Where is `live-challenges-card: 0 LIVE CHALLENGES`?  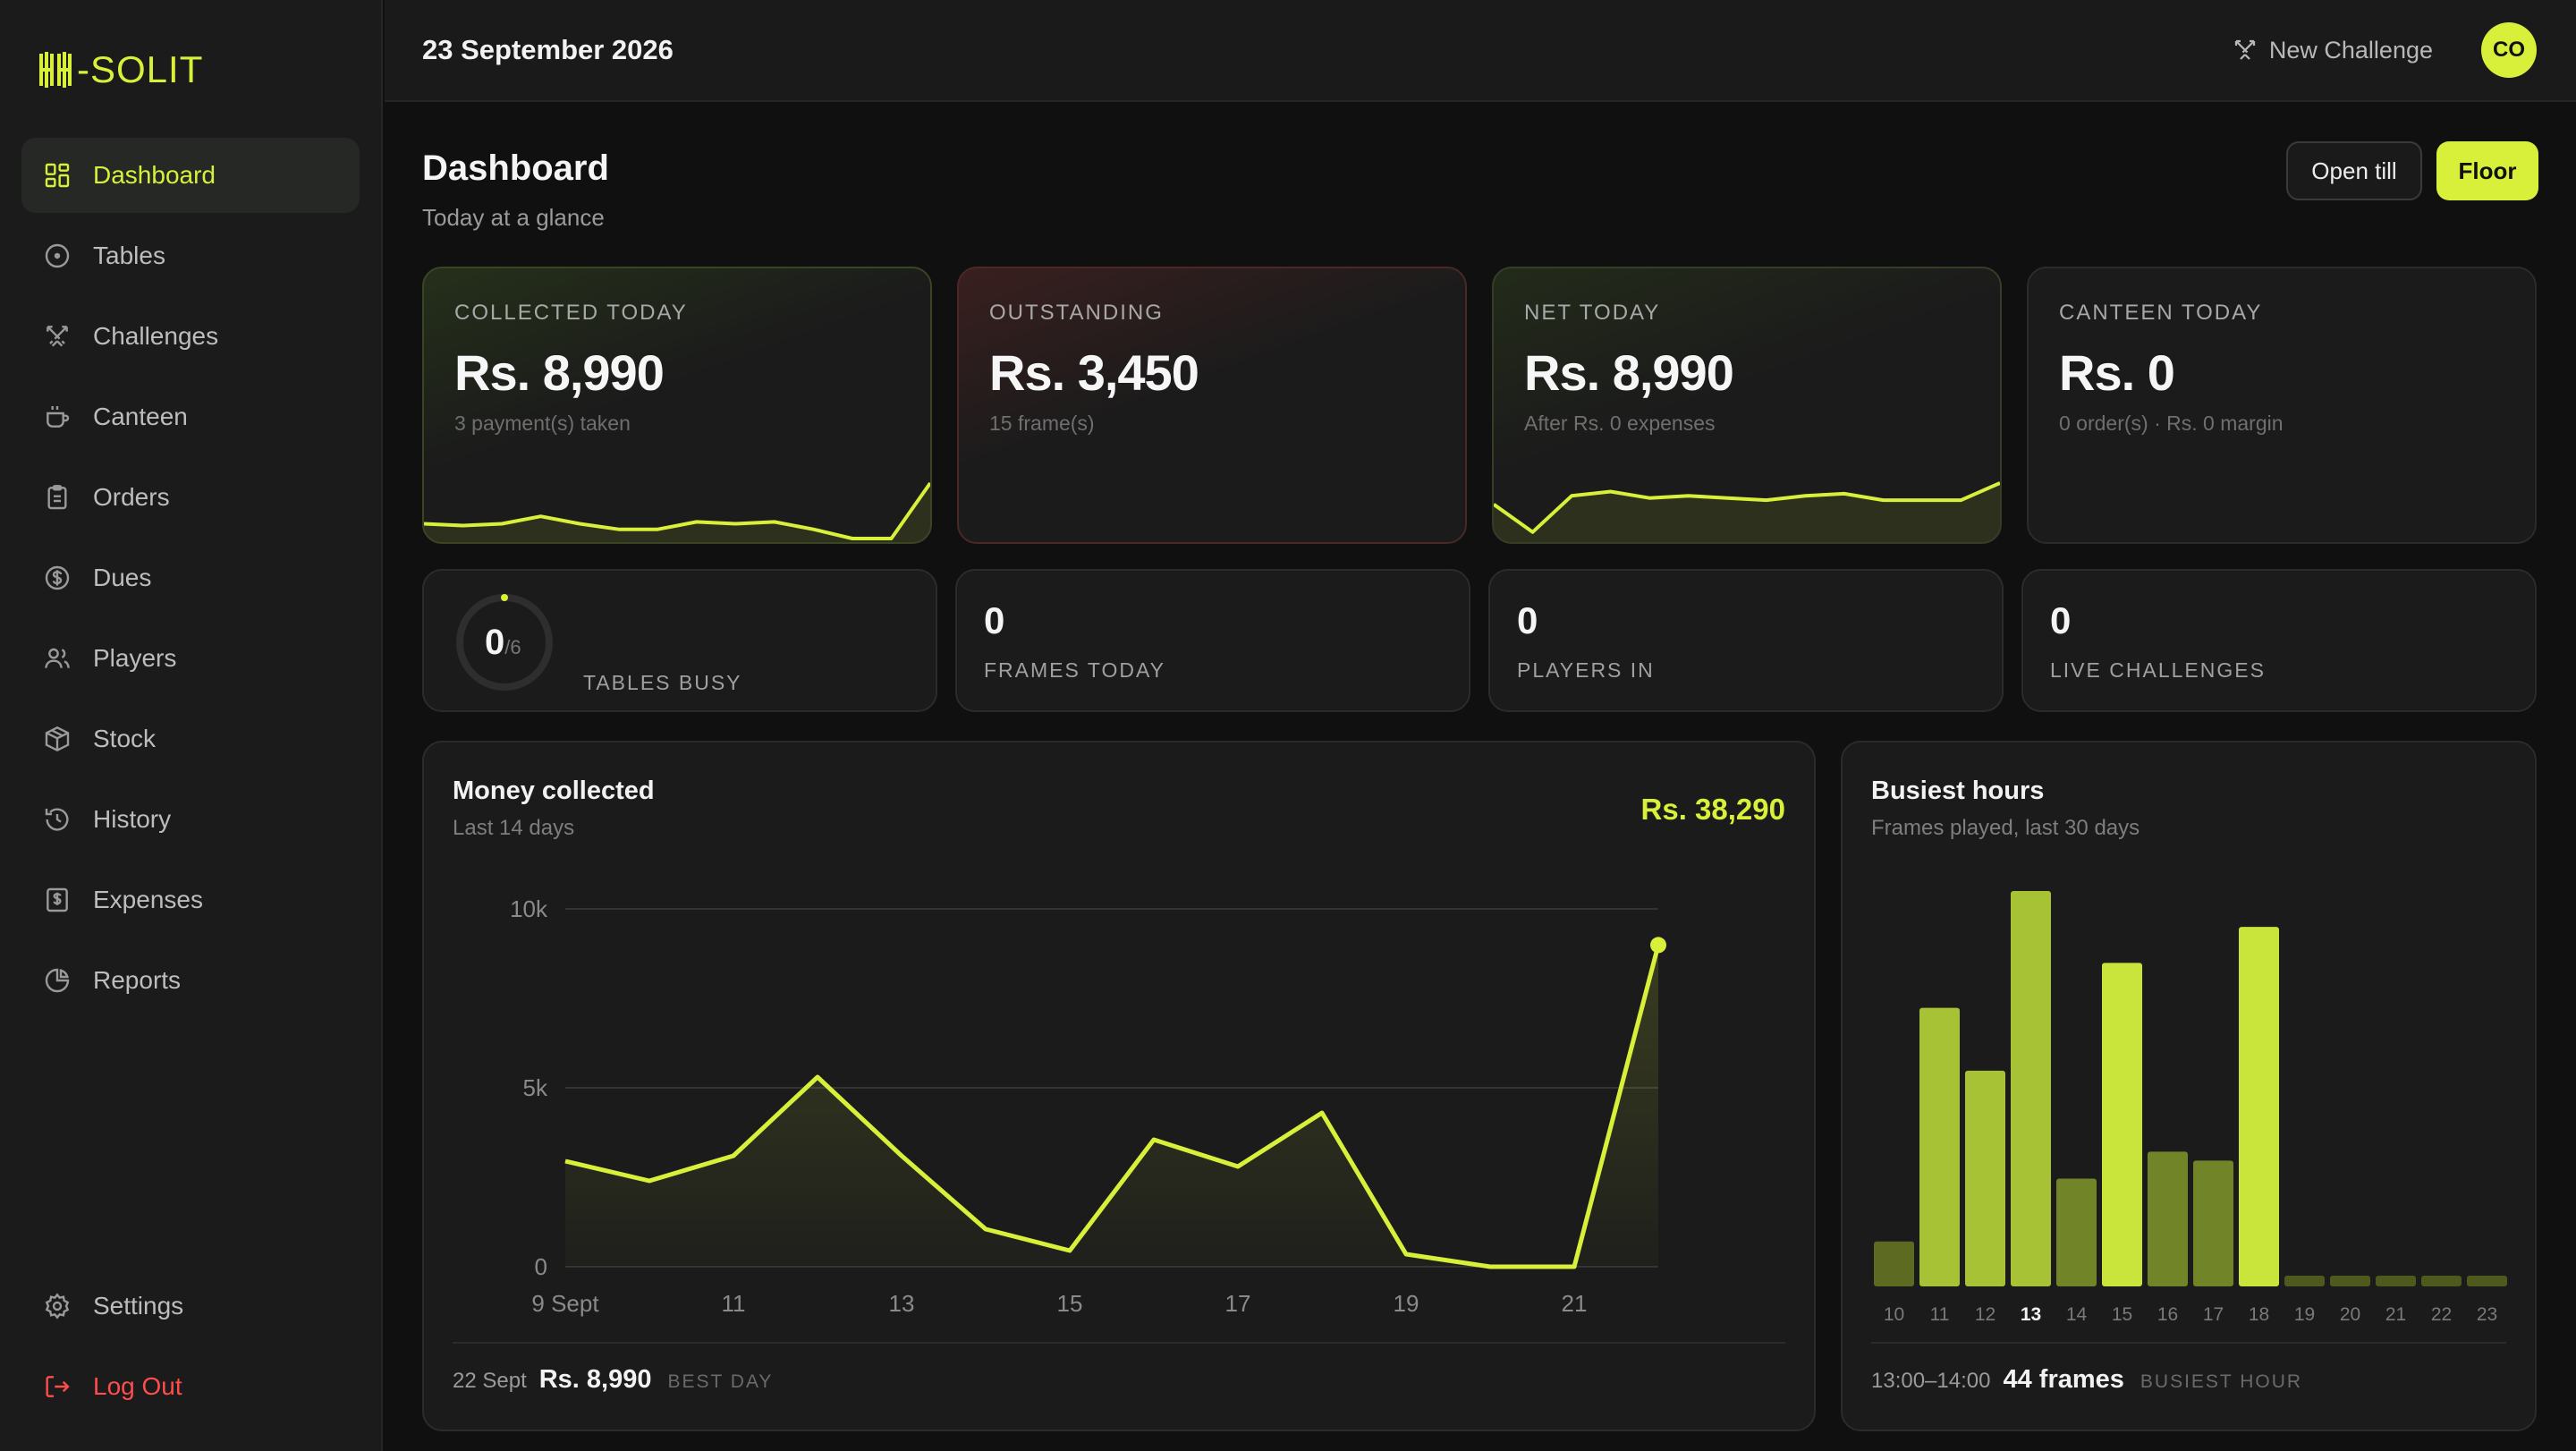 live-challenges-card: 0 LIVE CHALLENGES is located at coordinates (2279, 640).